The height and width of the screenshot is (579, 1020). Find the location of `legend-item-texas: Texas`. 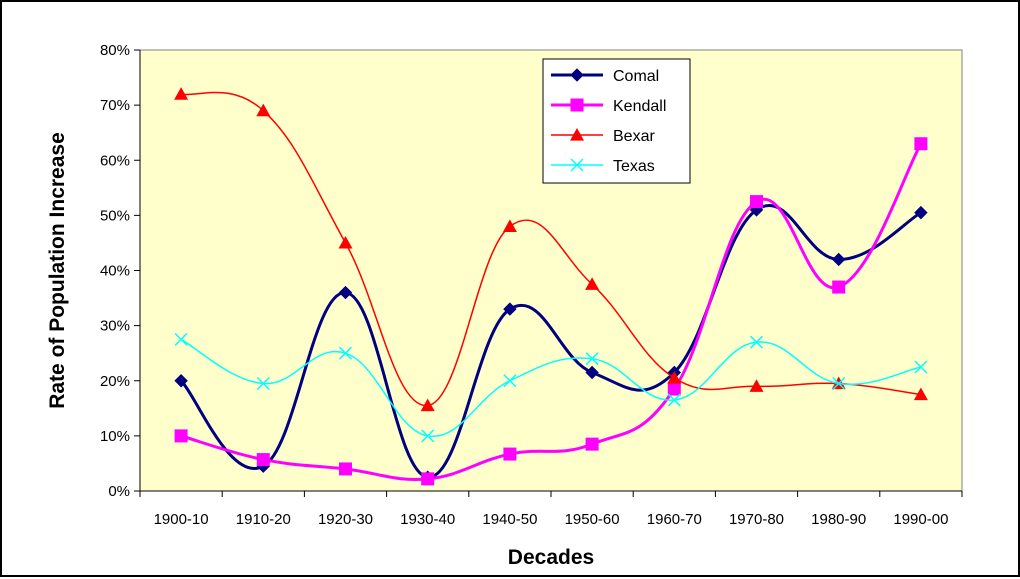

legend-item-texas: Texas is located at coordinates (603, 166).